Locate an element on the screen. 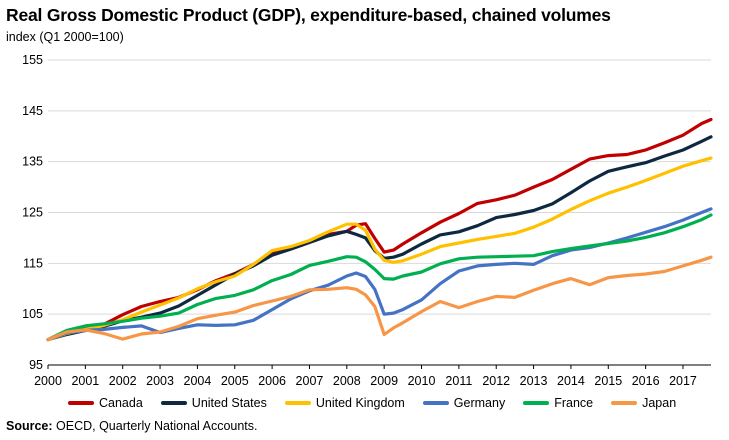  legend-label: Japan is located at coordinates (659, 403).